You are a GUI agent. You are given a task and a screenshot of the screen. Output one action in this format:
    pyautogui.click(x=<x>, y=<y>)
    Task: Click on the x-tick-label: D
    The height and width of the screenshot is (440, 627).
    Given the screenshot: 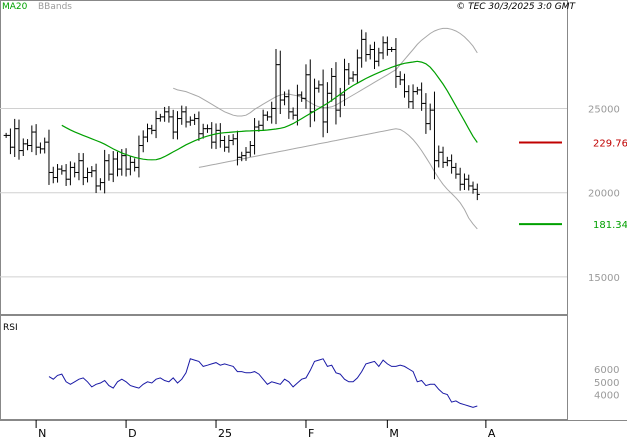 What is the action you would take?
    pyautogui.click(x=132, y=433)
    